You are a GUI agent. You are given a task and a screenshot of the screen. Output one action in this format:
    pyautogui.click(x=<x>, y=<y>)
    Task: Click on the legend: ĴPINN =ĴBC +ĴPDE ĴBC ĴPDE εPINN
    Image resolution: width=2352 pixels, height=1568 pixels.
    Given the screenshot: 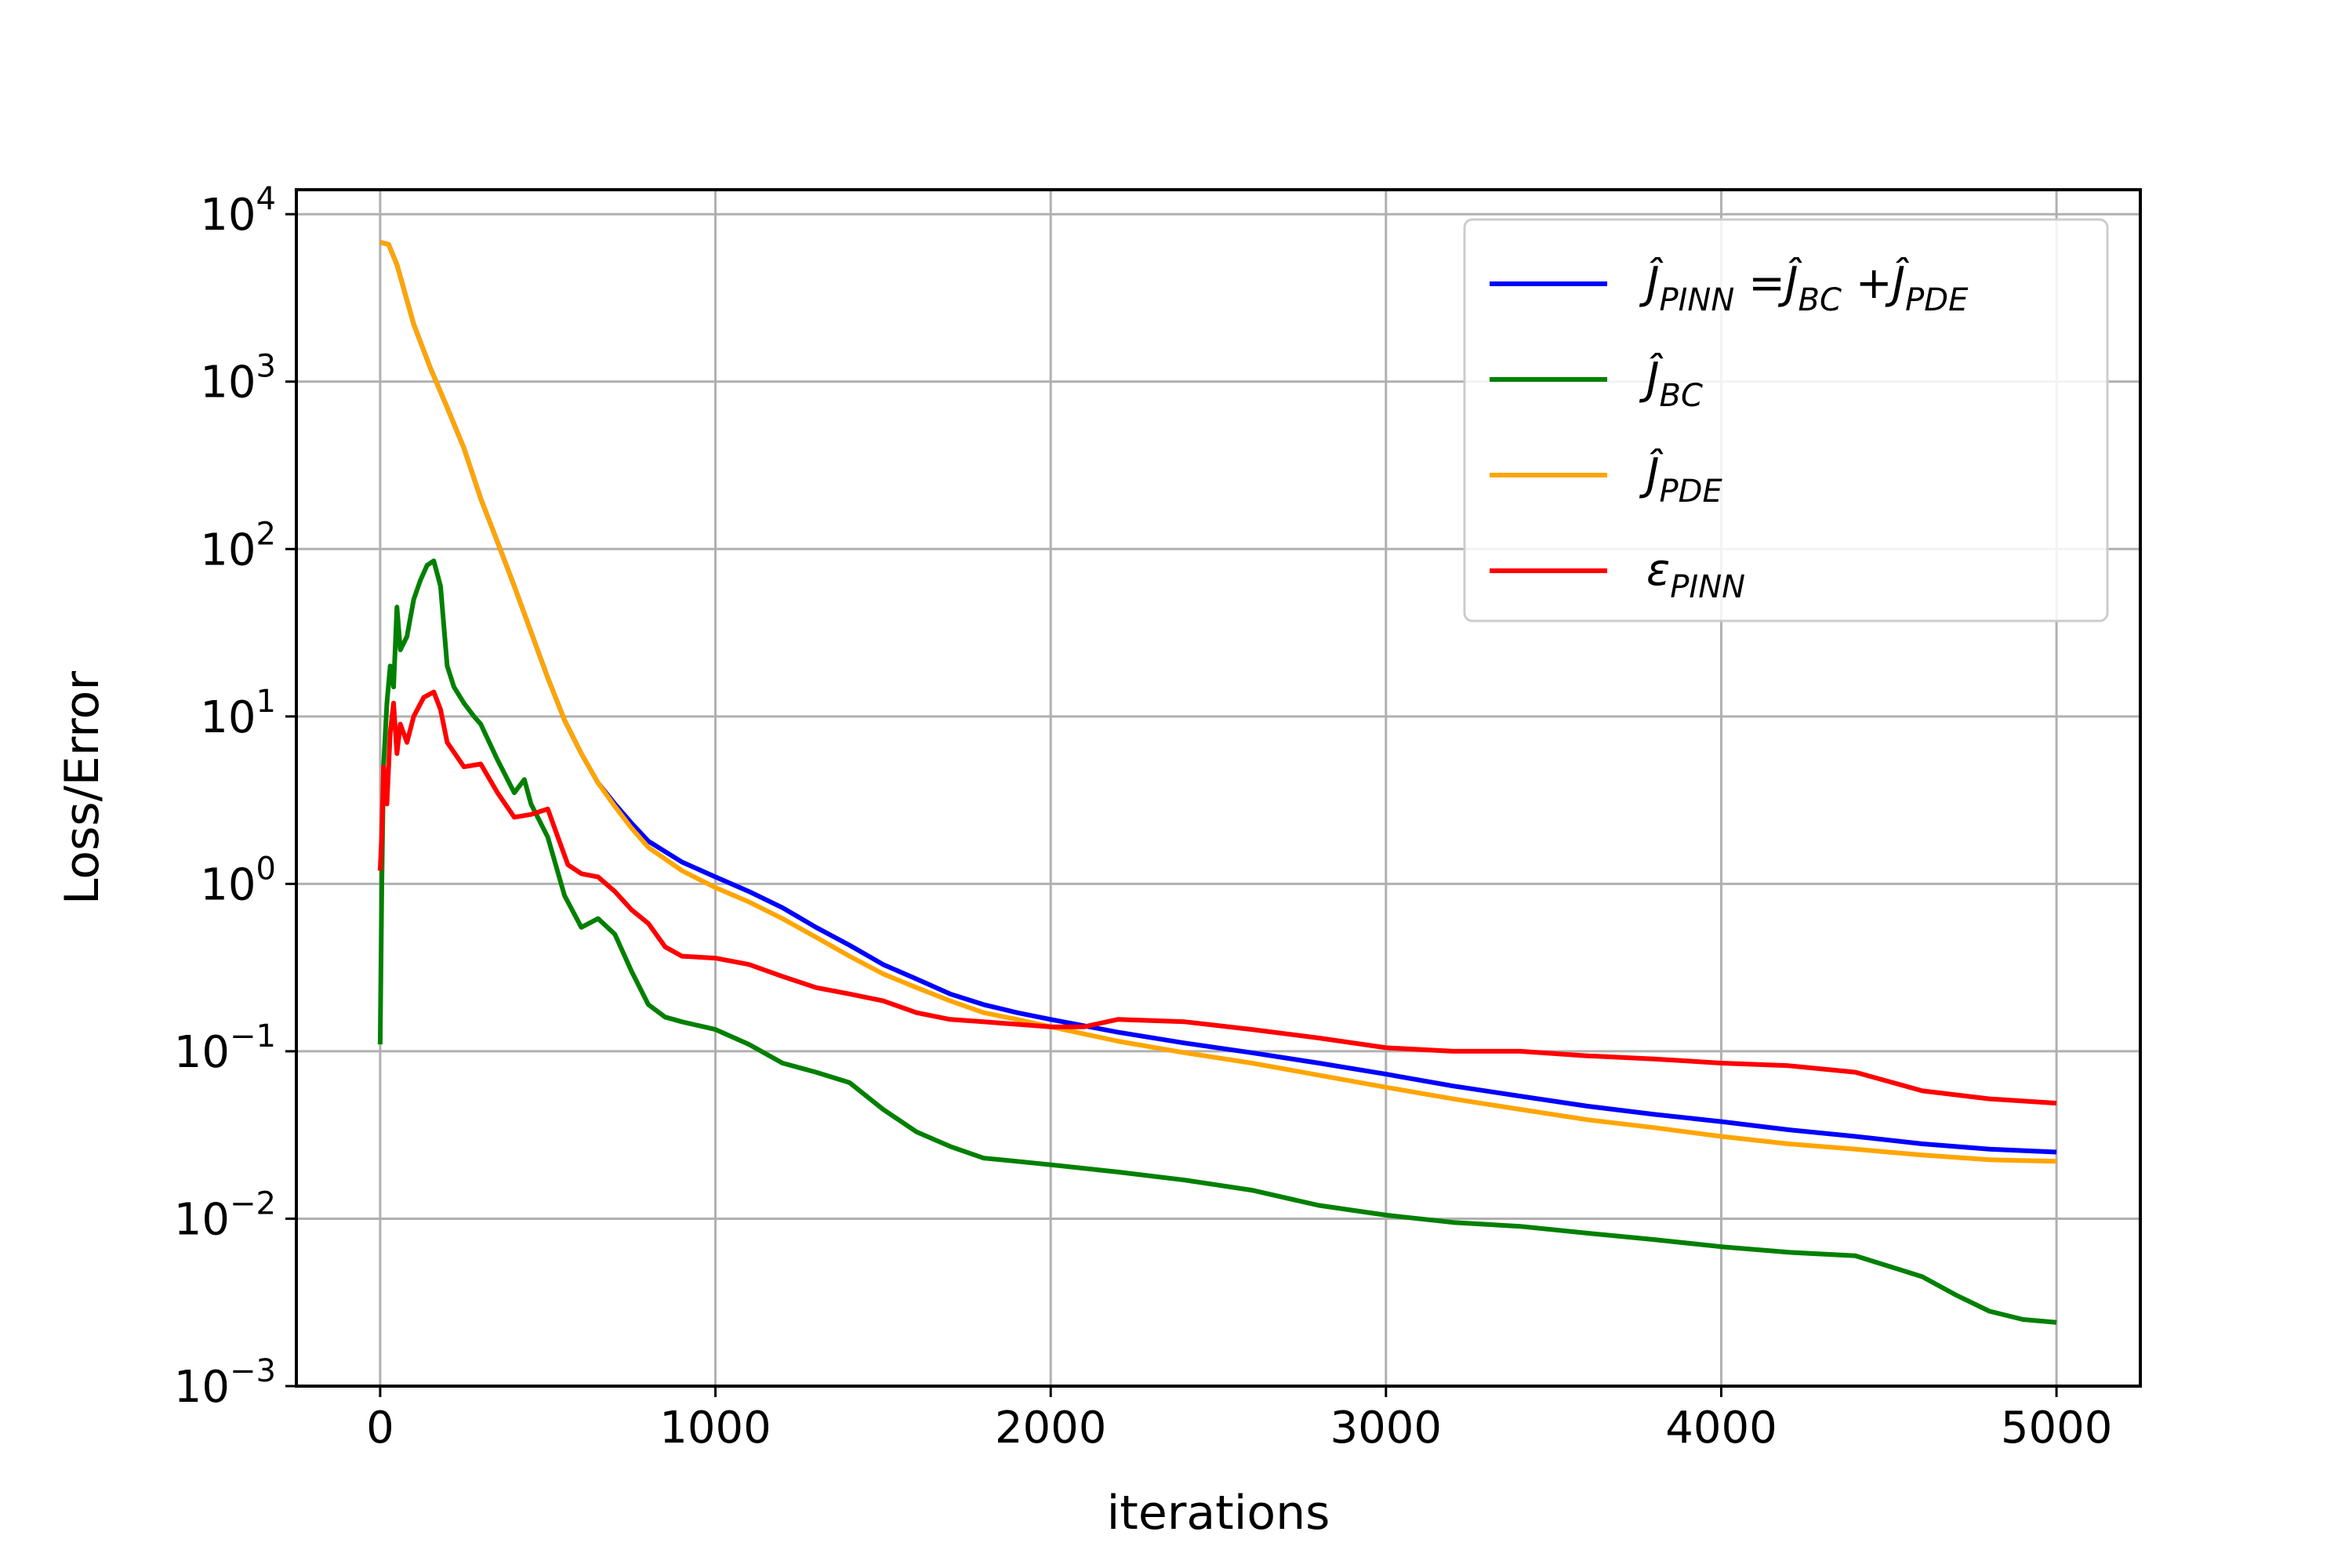 What is the action you would take?
    pyautogui.click(x=1786, y=420)
    